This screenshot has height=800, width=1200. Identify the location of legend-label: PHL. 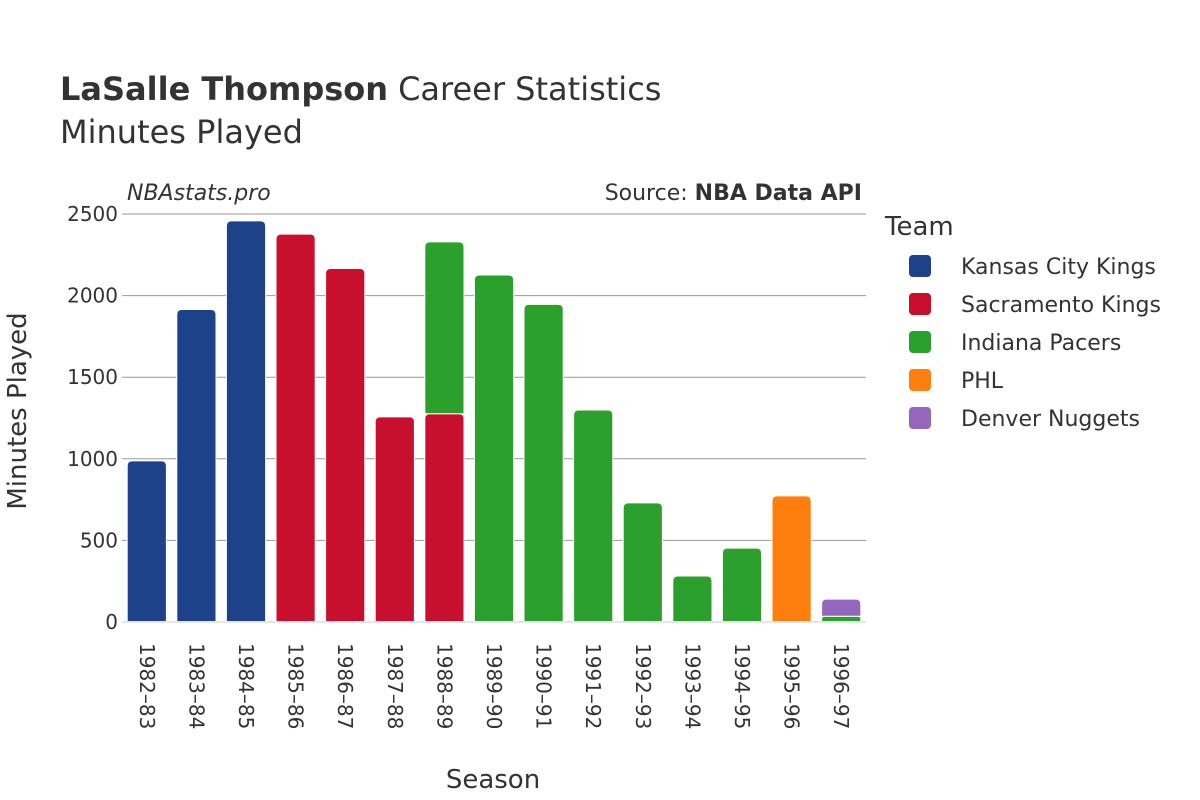
(982, 381).